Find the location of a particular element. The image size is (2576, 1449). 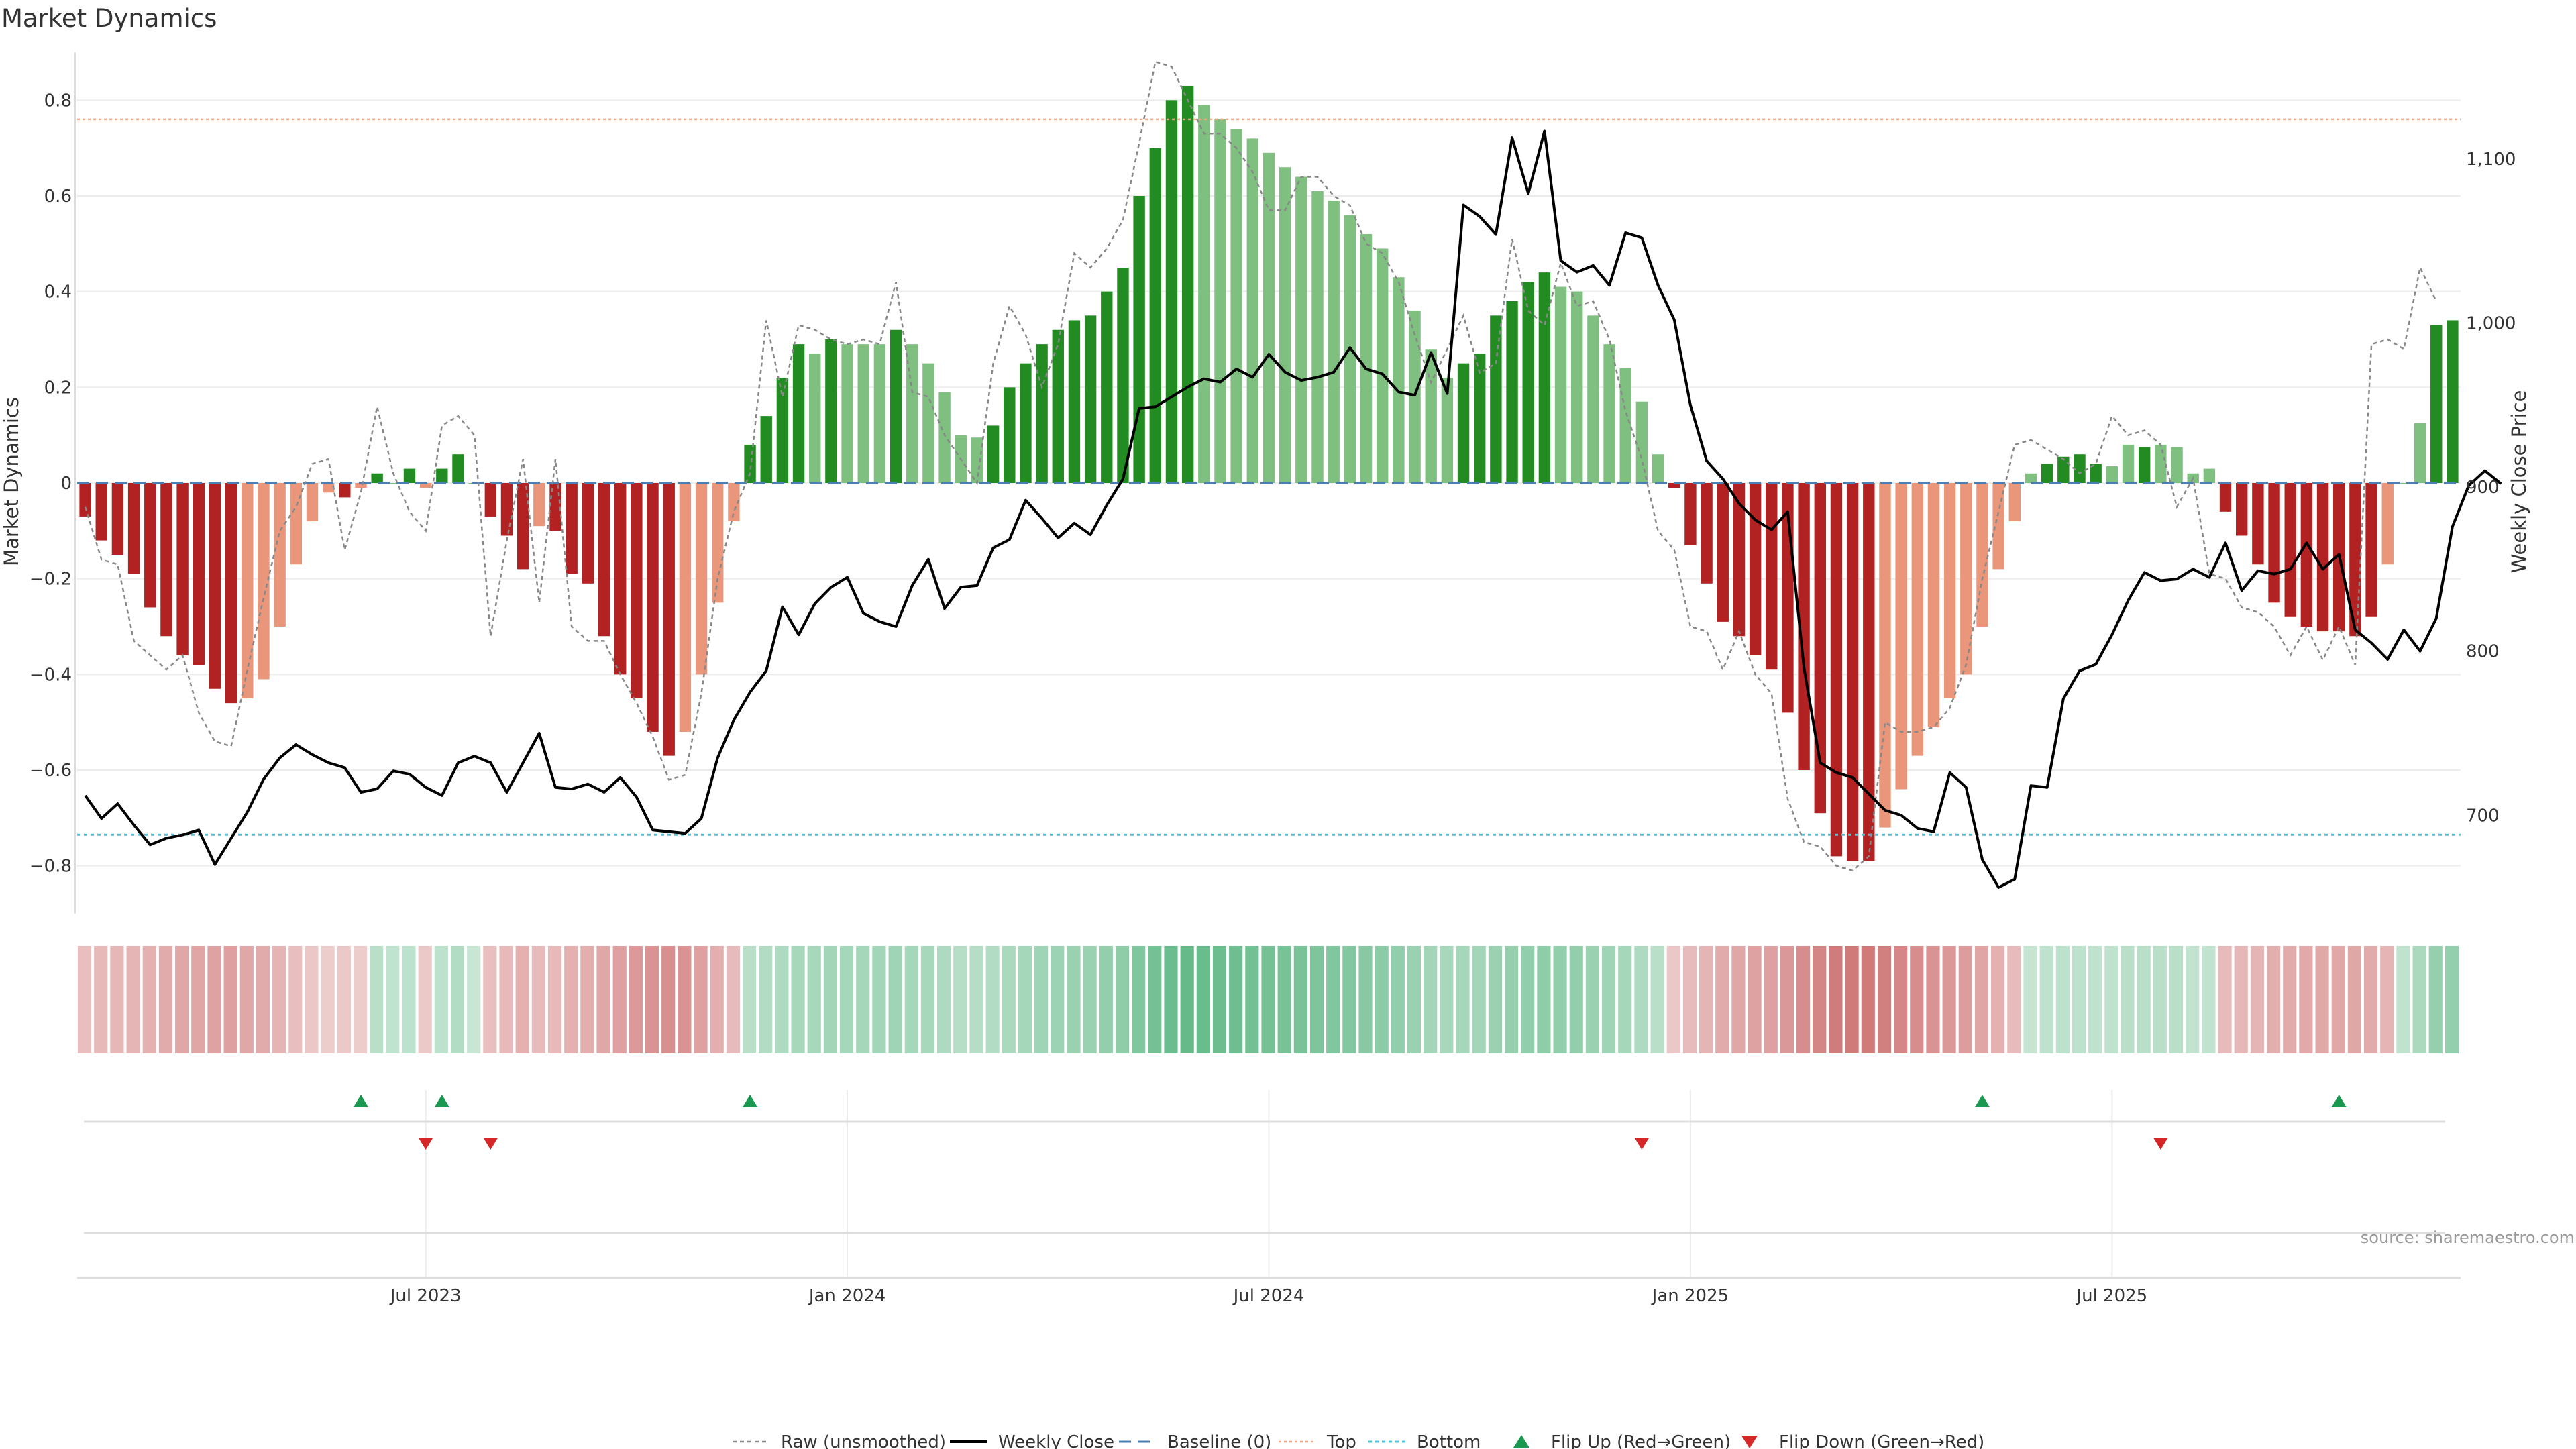

source-label: source: sharemaestro.com is located at coordinates (2468, 1237).